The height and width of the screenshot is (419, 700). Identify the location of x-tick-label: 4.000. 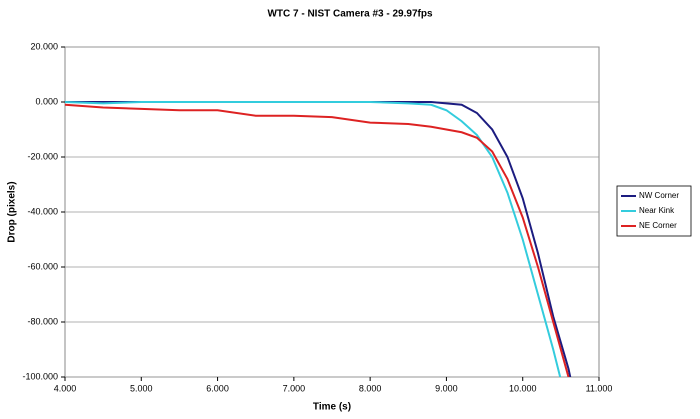
(65, 388).